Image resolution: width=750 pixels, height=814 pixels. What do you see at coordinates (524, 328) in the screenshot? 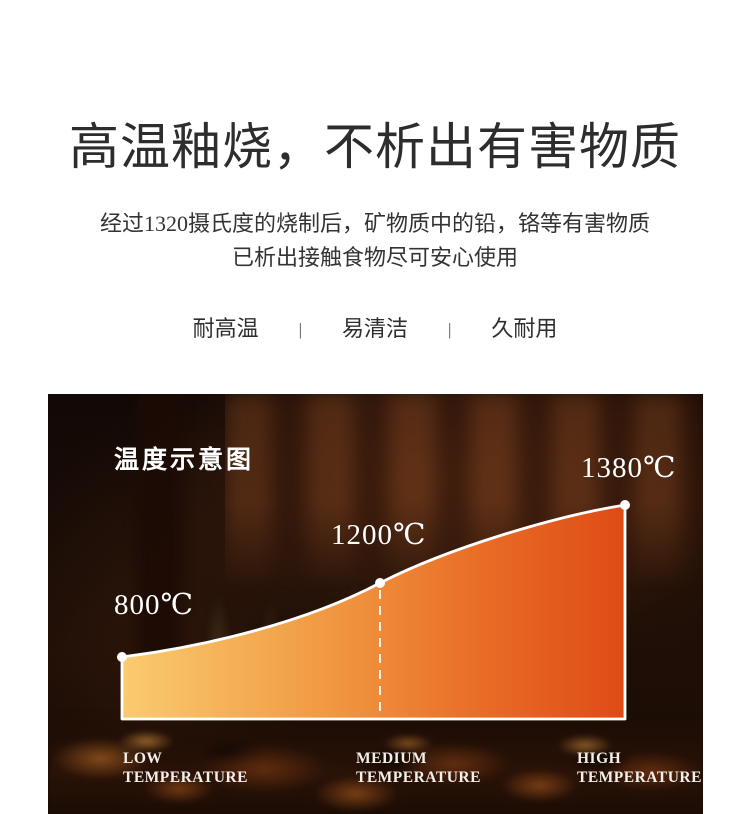
I see `feature-durable: 久耐用` at bounding box center [524, 328].